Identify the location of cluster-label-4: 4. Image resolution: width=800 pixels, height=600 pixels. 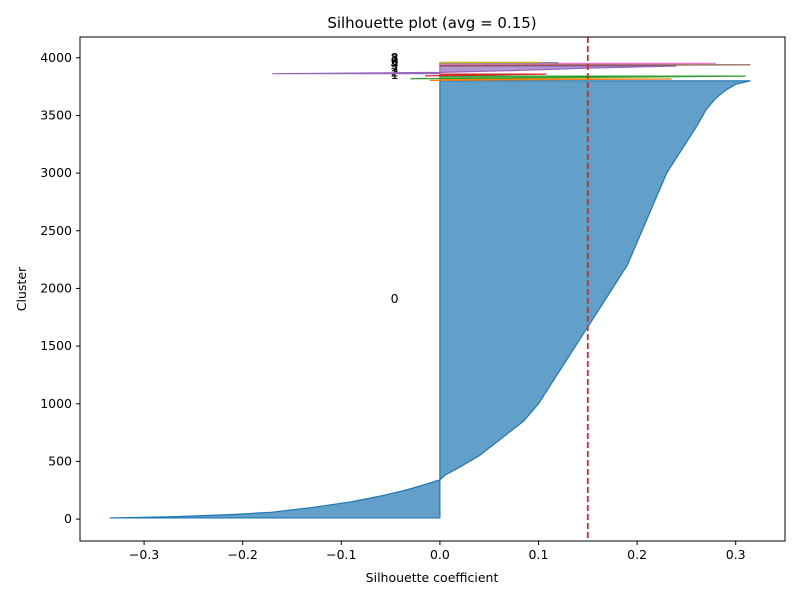
(395, 63).